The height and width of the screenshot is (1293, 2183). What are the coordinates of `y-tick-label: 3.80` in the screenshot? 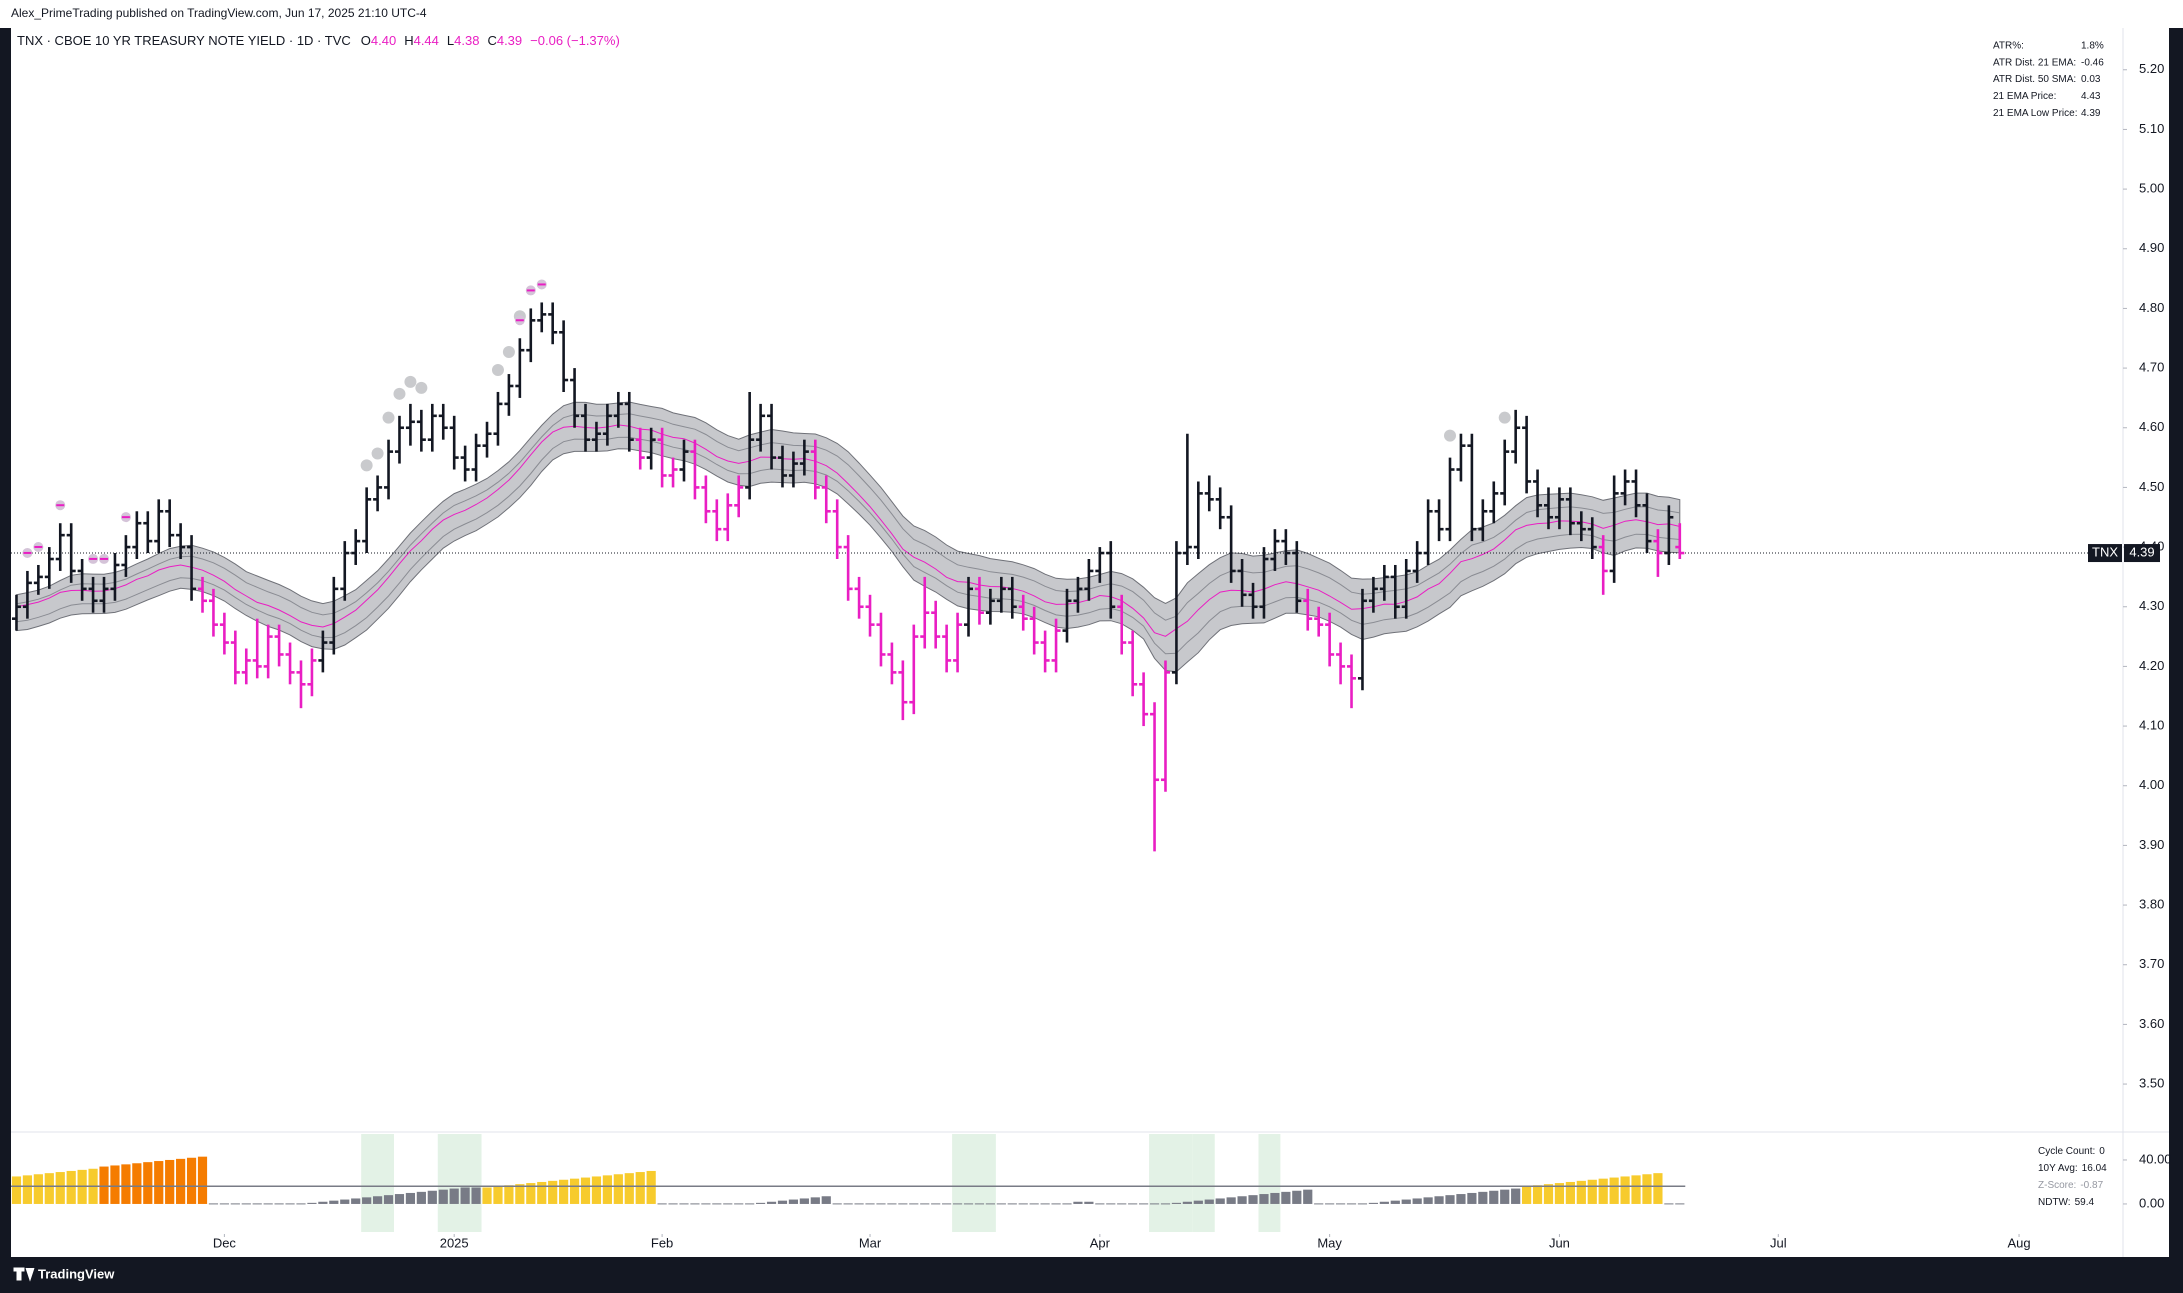 It's located at (2151, 904).